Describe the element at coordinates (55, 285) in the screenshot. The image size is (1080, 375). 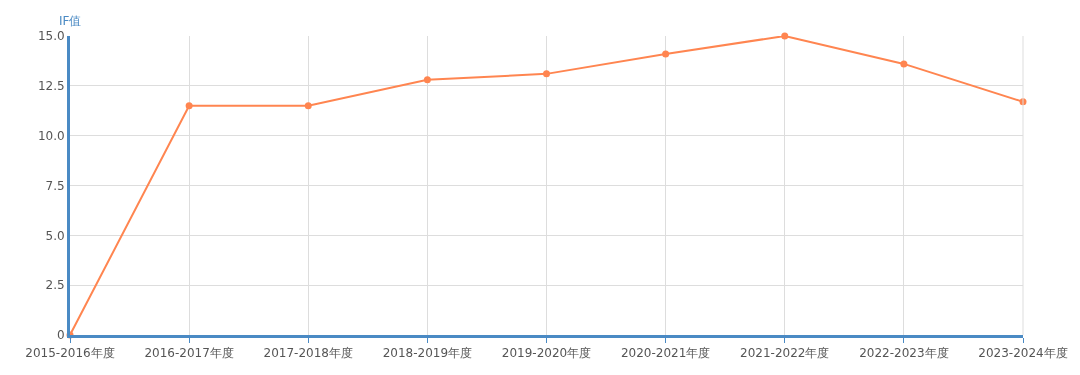
I see `y-tick-label: 2.5` at that location.